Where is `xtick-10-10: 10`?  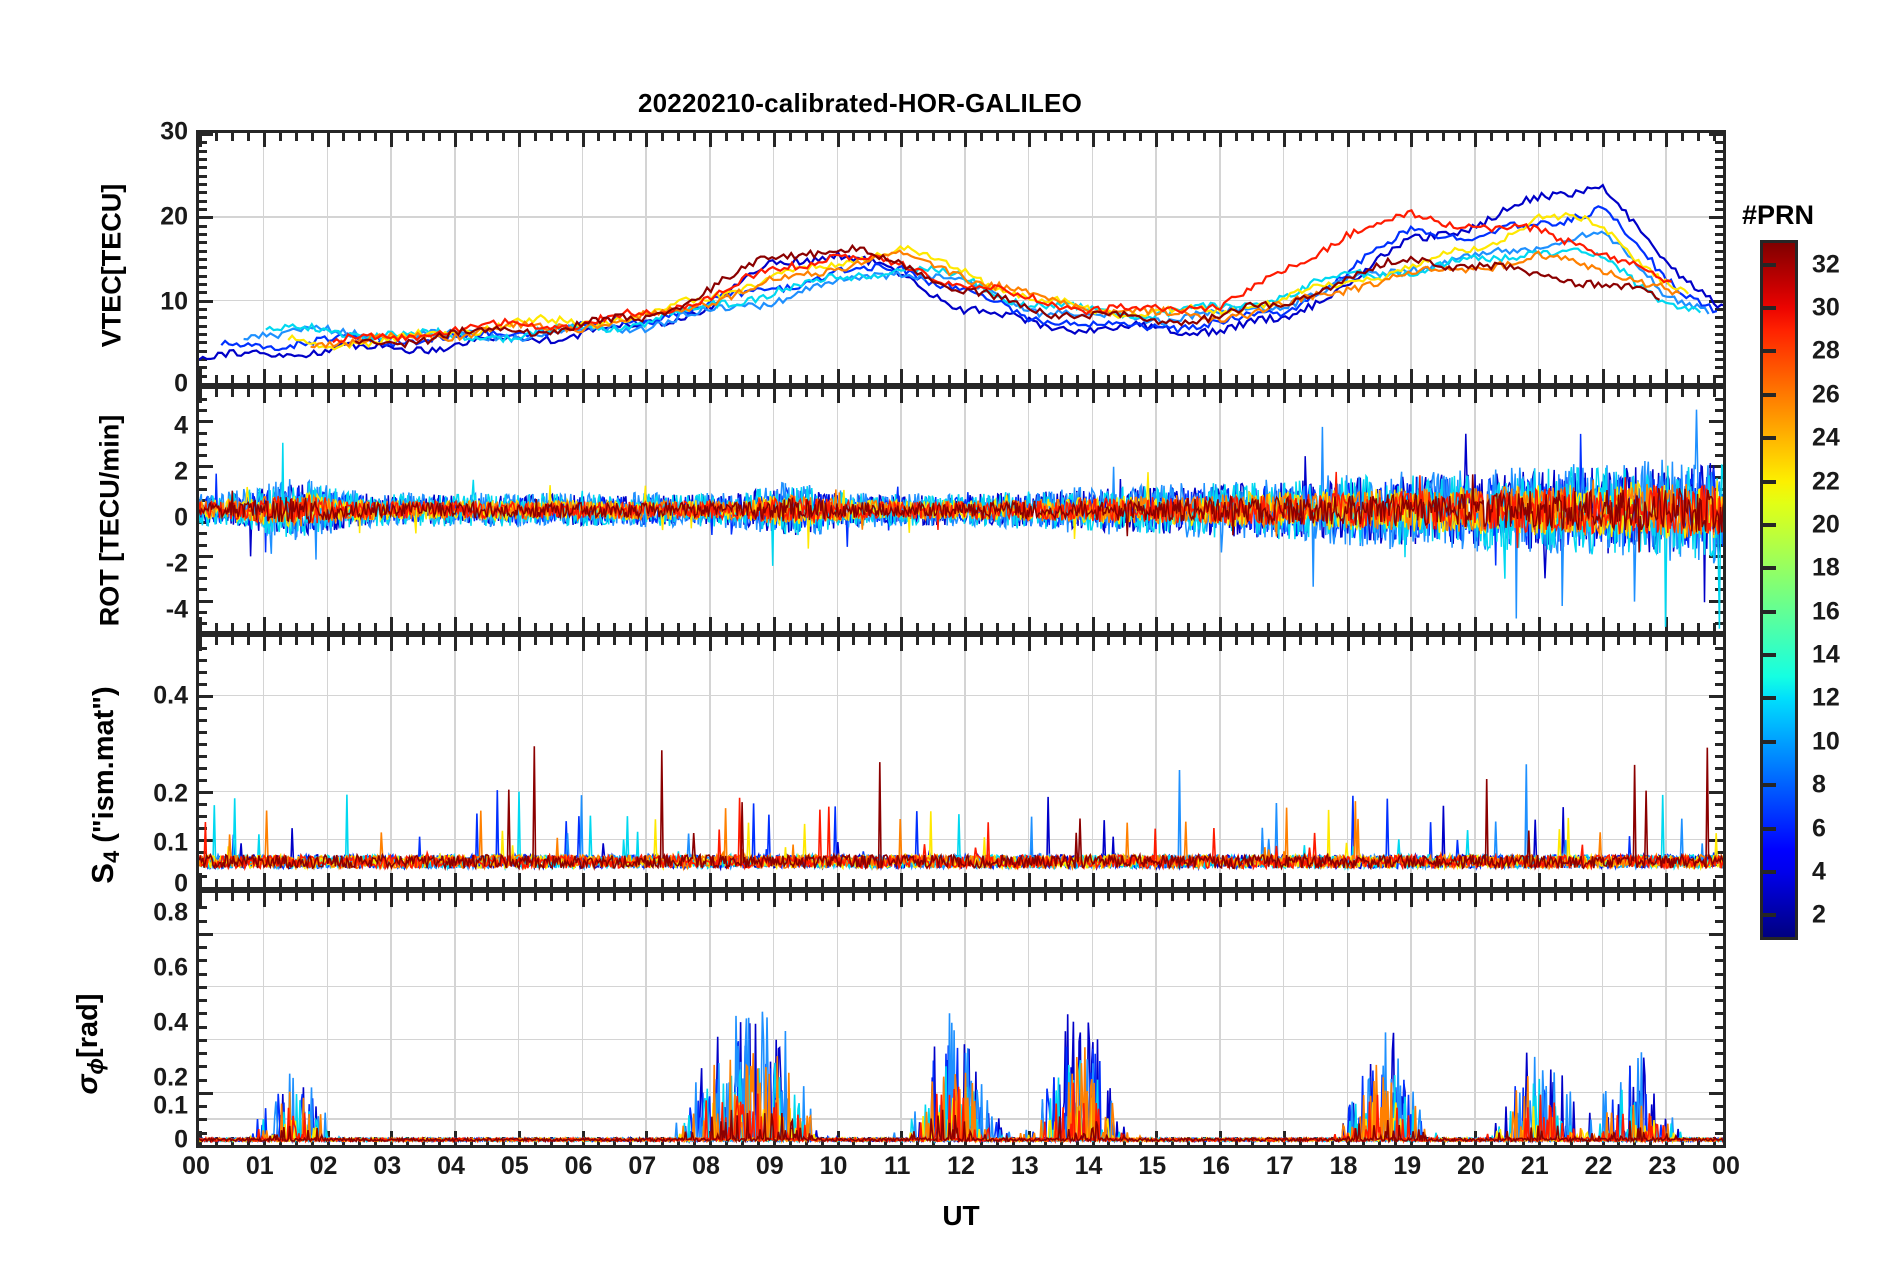
xtick-10-10: 10 is located at coordinates (833, 1166).